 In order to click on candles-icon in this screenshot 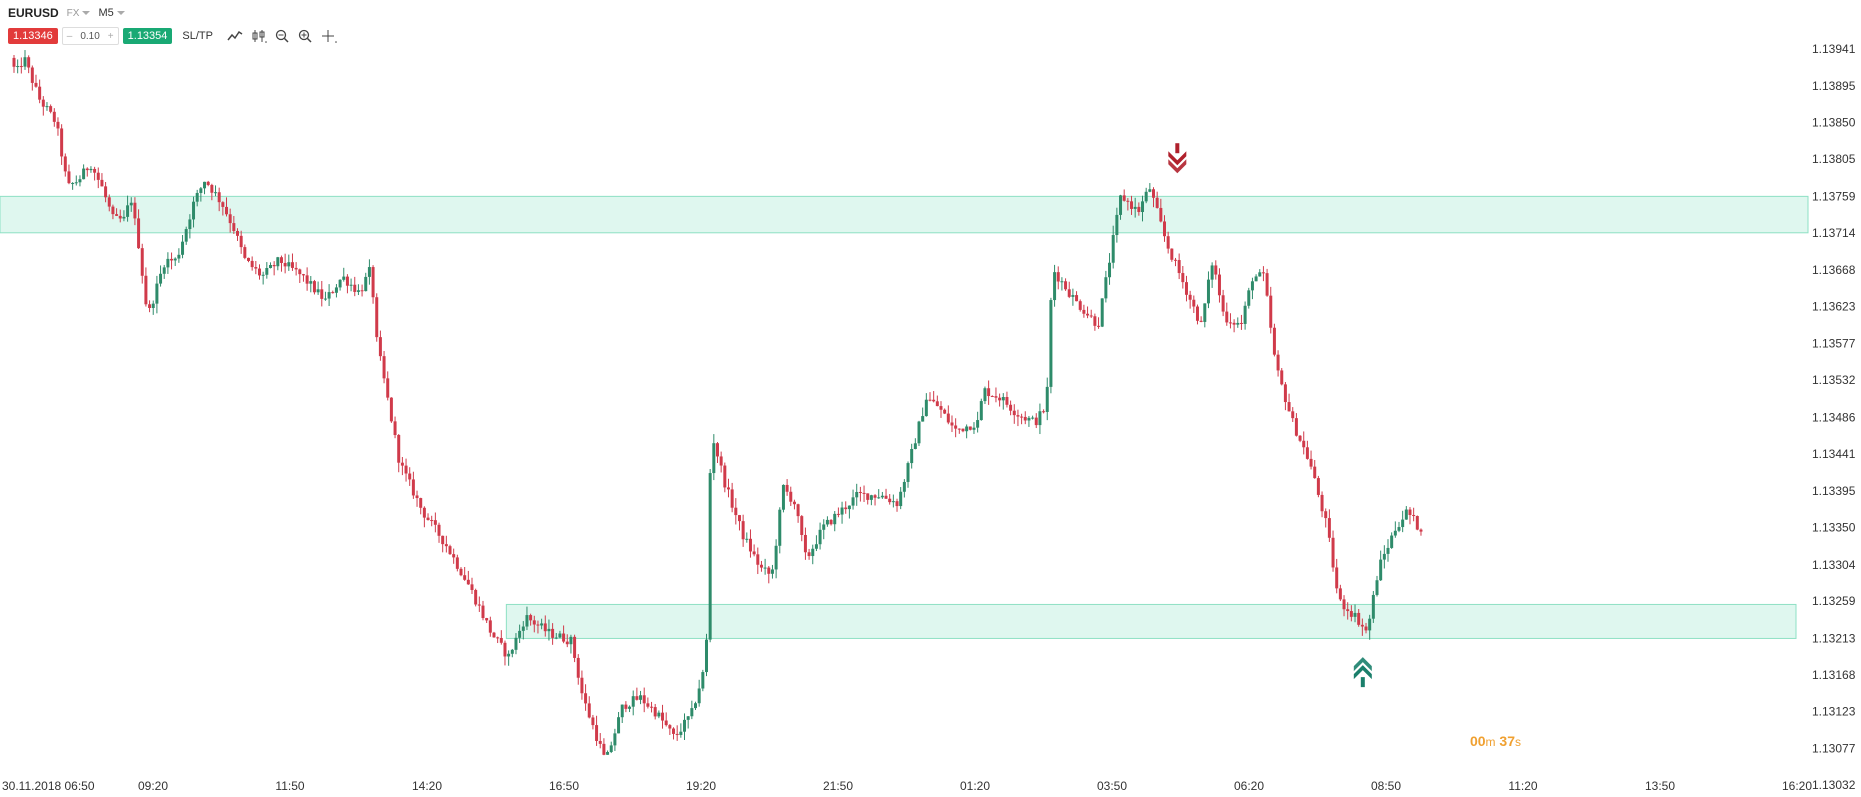, I will do `click(259, 36)`.